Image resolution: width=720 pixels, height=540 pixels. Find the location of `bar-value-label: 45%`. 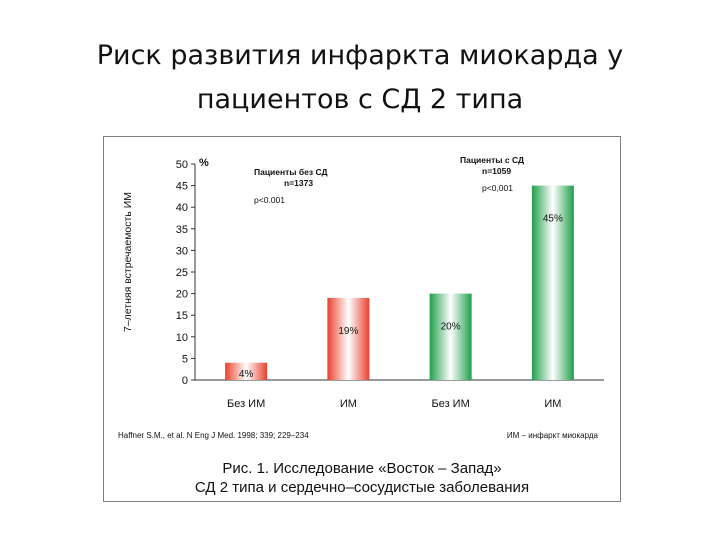

bar-value-label: 45% is located at coordinates (553, 219).